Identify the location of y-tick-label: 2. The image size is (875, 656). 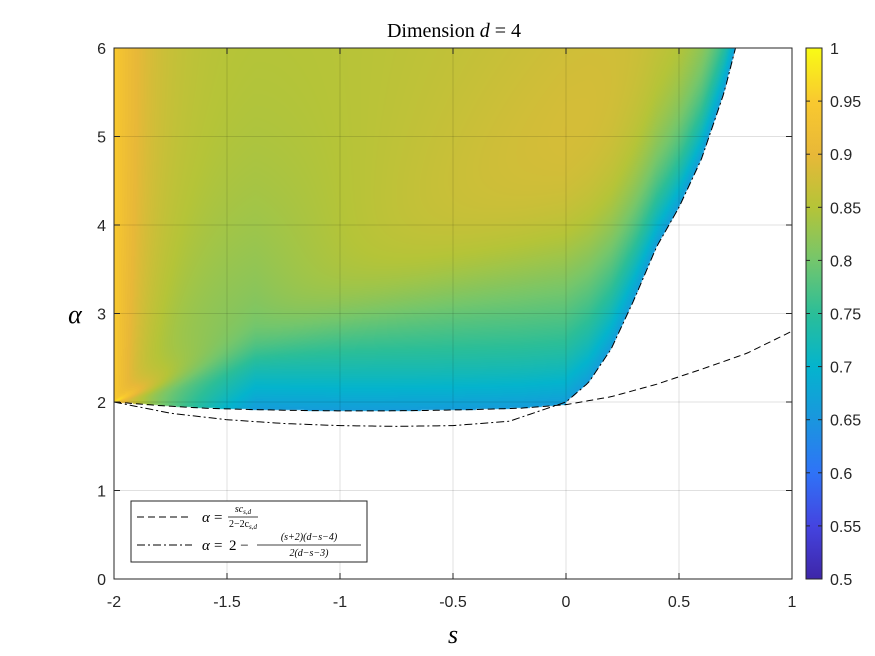
(101, 403).